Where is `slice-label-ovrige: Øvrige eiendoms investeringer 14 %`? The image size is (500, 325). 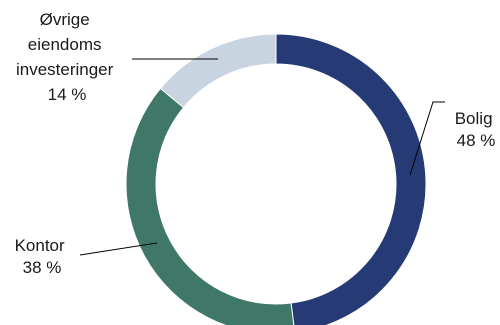 slice-label-ovrige: Øvrige eiendoms investeringer 14 % is located at coordinates (67, 57).